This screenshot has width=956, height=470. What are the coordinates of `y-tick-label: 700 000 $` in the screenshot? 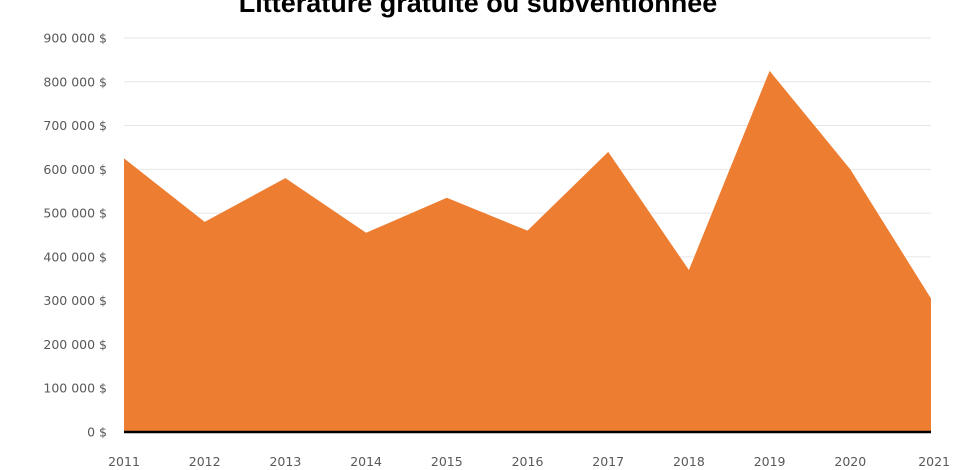 It's located at (75, 125).